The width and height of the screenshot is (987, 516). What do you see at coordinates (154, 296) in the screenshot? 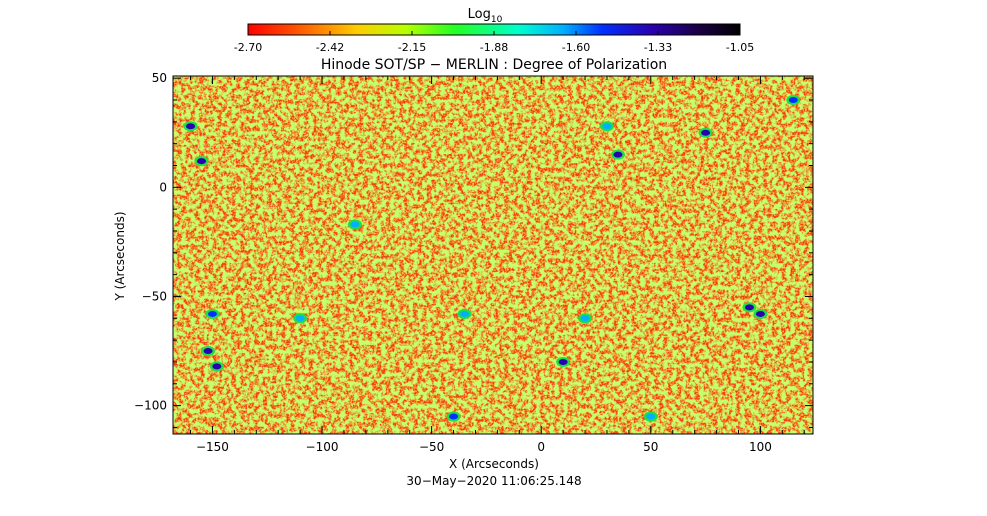
I see `y-tick-label: −50` at bounding box center [154, 296].